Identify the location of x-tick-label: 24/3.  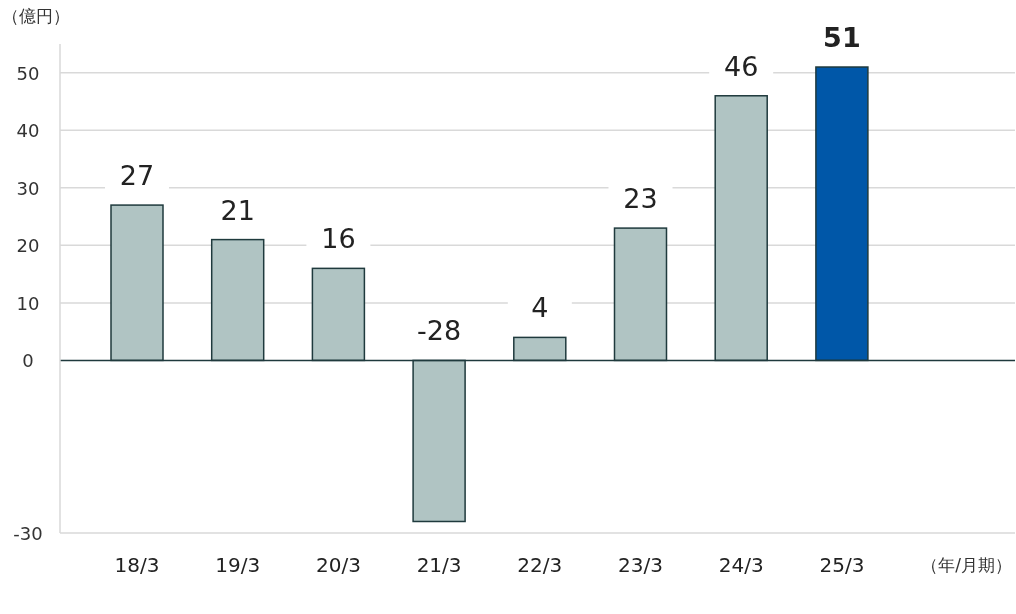
(741, 565).